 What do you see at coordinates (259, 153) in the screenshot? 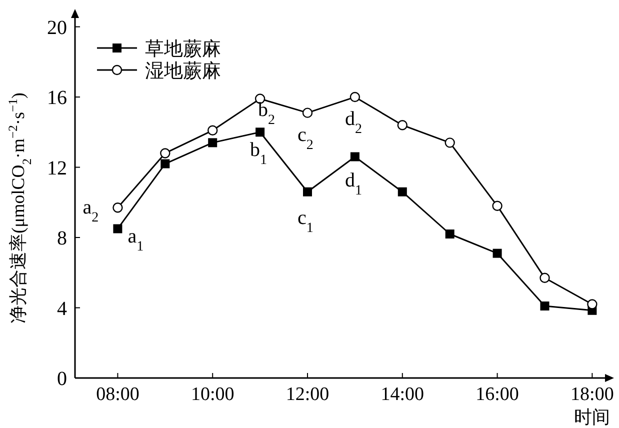
I see `annotation: b$_{1}$` at bounding box center [259, 153].